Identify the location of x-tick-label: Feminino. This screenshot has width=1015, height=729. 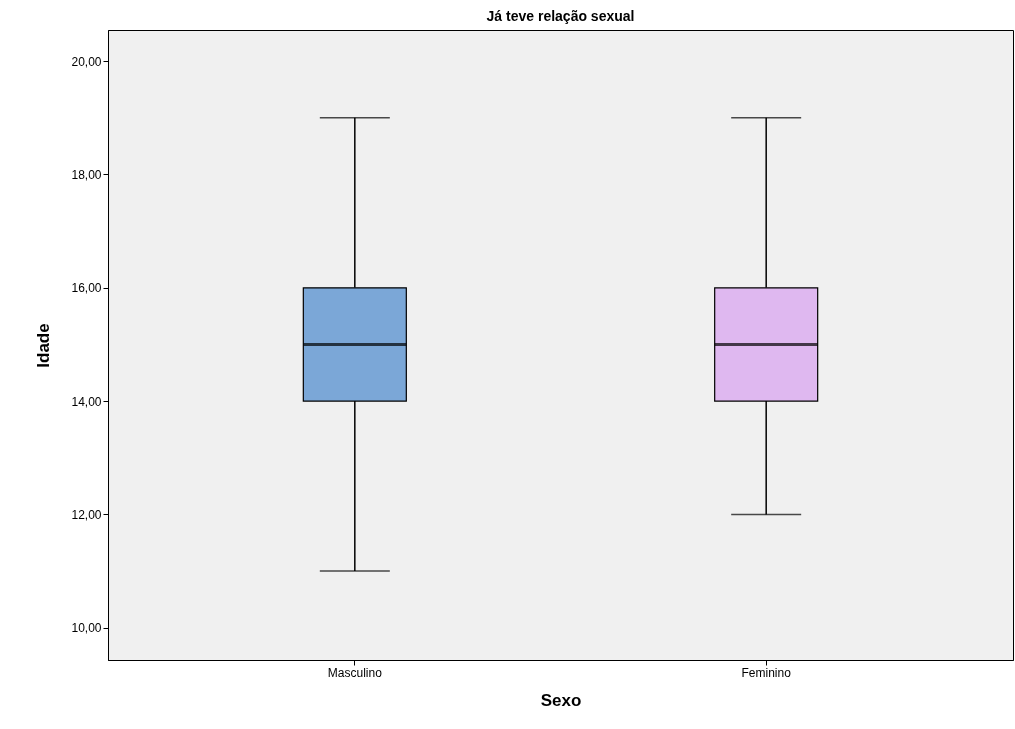
(766, 672).